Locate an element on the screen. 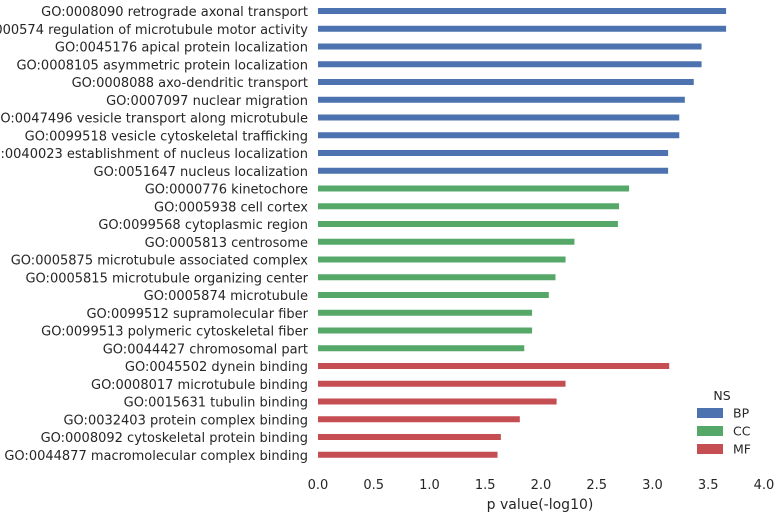  x-tick-label: 3.0 is located at coordinates (652, 485).